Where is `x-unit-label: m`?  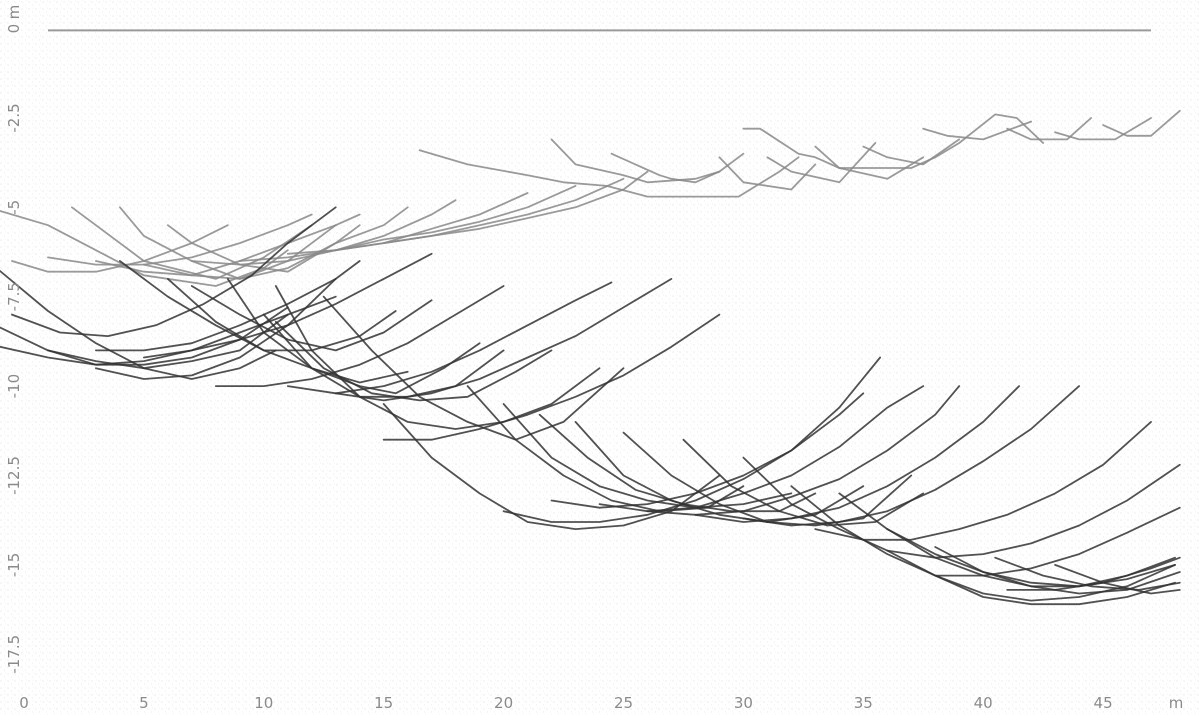
x-unit-label: m is located at coordinates (1176, 703).